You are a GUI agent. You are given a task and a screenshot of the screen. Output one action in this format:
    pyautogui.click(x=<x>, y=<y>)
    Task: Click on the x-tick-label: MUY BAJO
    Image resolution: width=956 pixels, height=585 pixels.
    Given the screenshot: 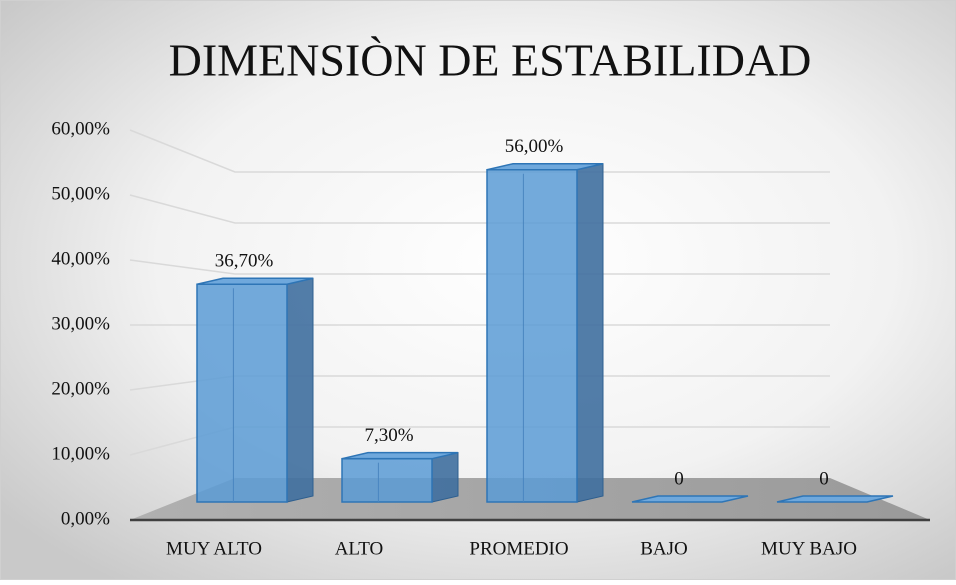 What is the action you would take?
    pyautogui.click(x=809, y=548)
    